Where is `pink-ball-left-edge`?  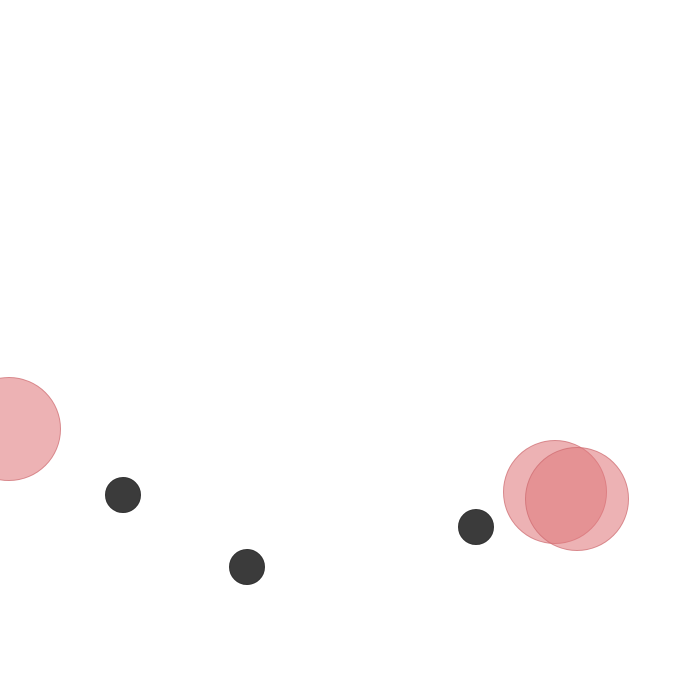 pink-ball-left-edge is located at coordinates (30, 429).